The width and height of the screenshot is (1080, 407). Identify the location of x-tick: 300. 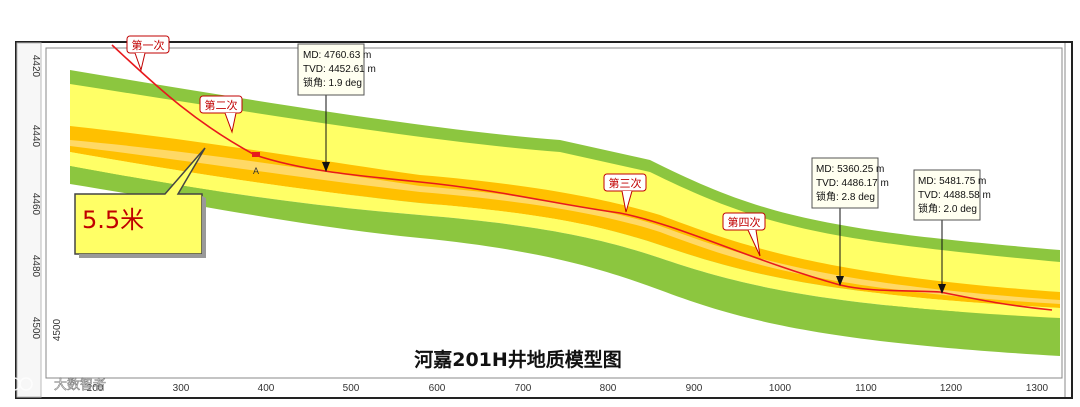
(181, 388).